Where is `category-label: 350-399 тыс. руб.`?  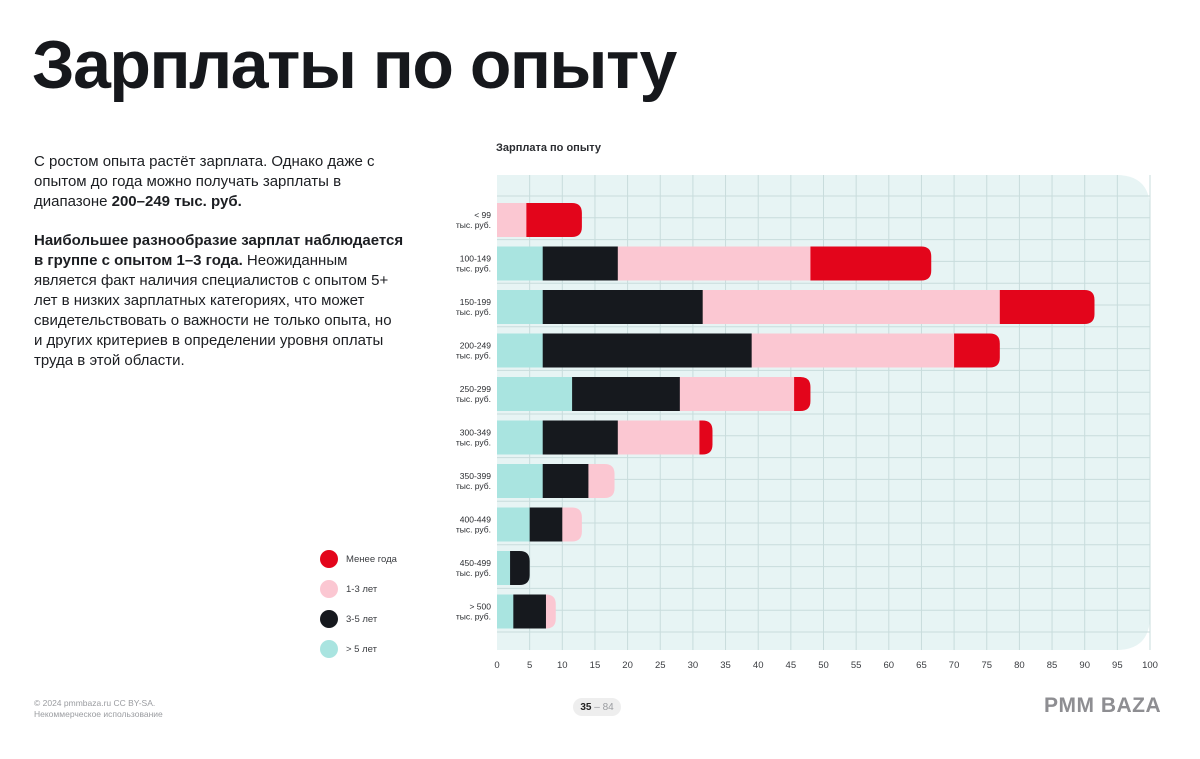 category-label: 350-399 тыс. руб. is located at coordinates (473, 481).